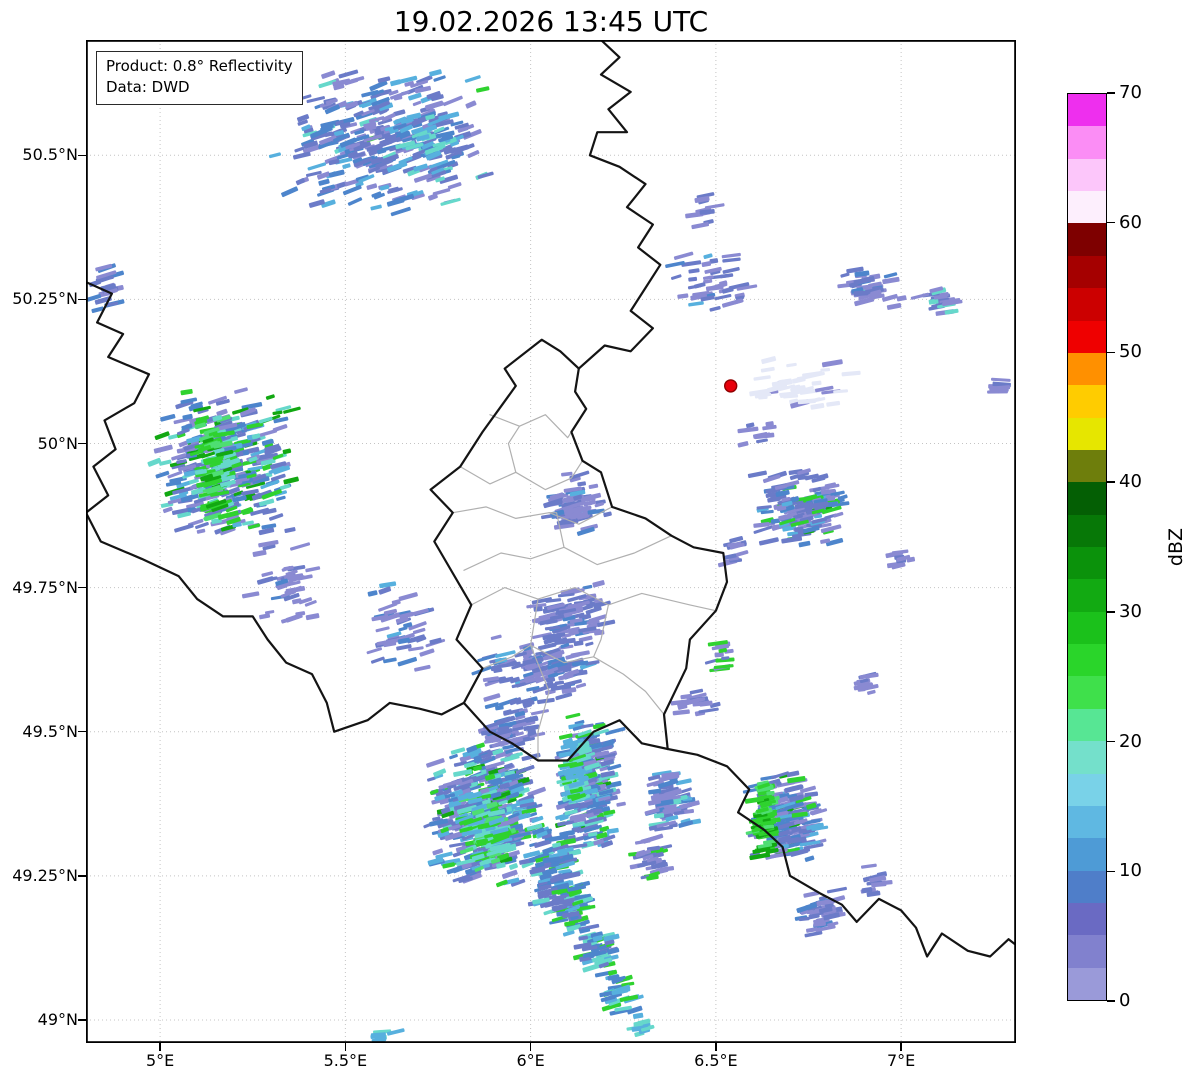 The height and width of the screenshot is (1081, 1202). What do you see at coordinates (82, 731) in the screenshot?
I see `y-tick-mark` at bounding box center [82, 731].